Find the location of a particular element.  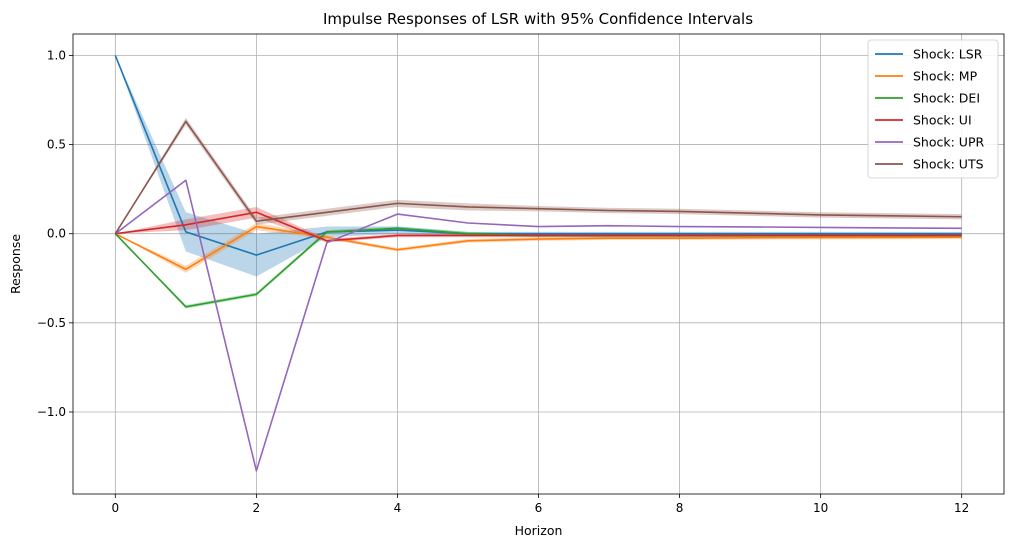

x-axis-label: Horizon is located at coordinates (539, 530).